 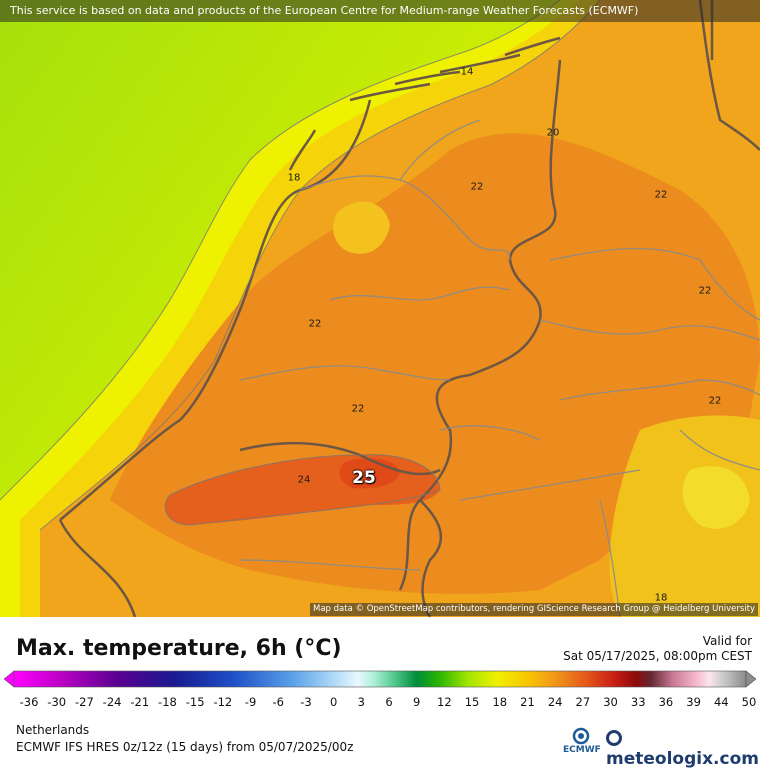 I want to click on scale-tick-label: 6, so click(x=389, y=702).